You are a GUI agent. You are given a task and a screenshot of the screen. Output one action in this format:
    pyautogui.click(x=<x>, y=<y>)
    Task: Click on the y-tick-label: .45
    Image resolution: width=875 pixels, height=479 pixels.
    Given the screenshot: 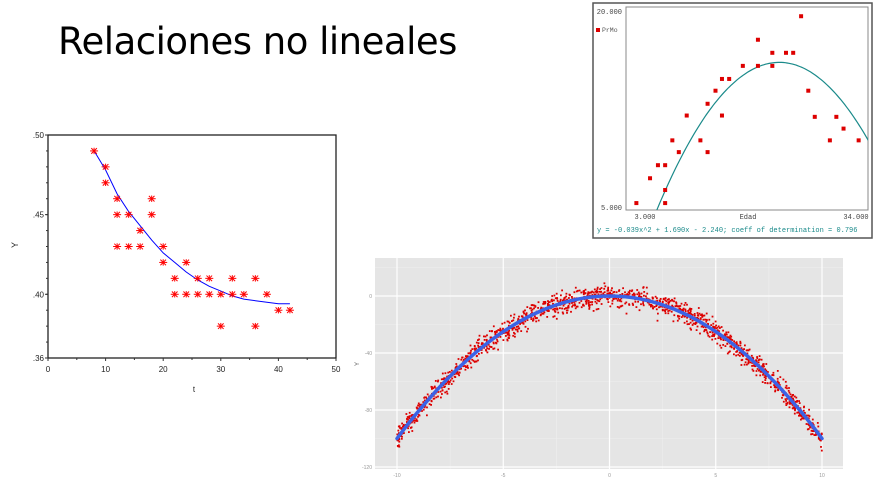 What is the action you would take?
    pyautogui.click(x=39, y=215)
    